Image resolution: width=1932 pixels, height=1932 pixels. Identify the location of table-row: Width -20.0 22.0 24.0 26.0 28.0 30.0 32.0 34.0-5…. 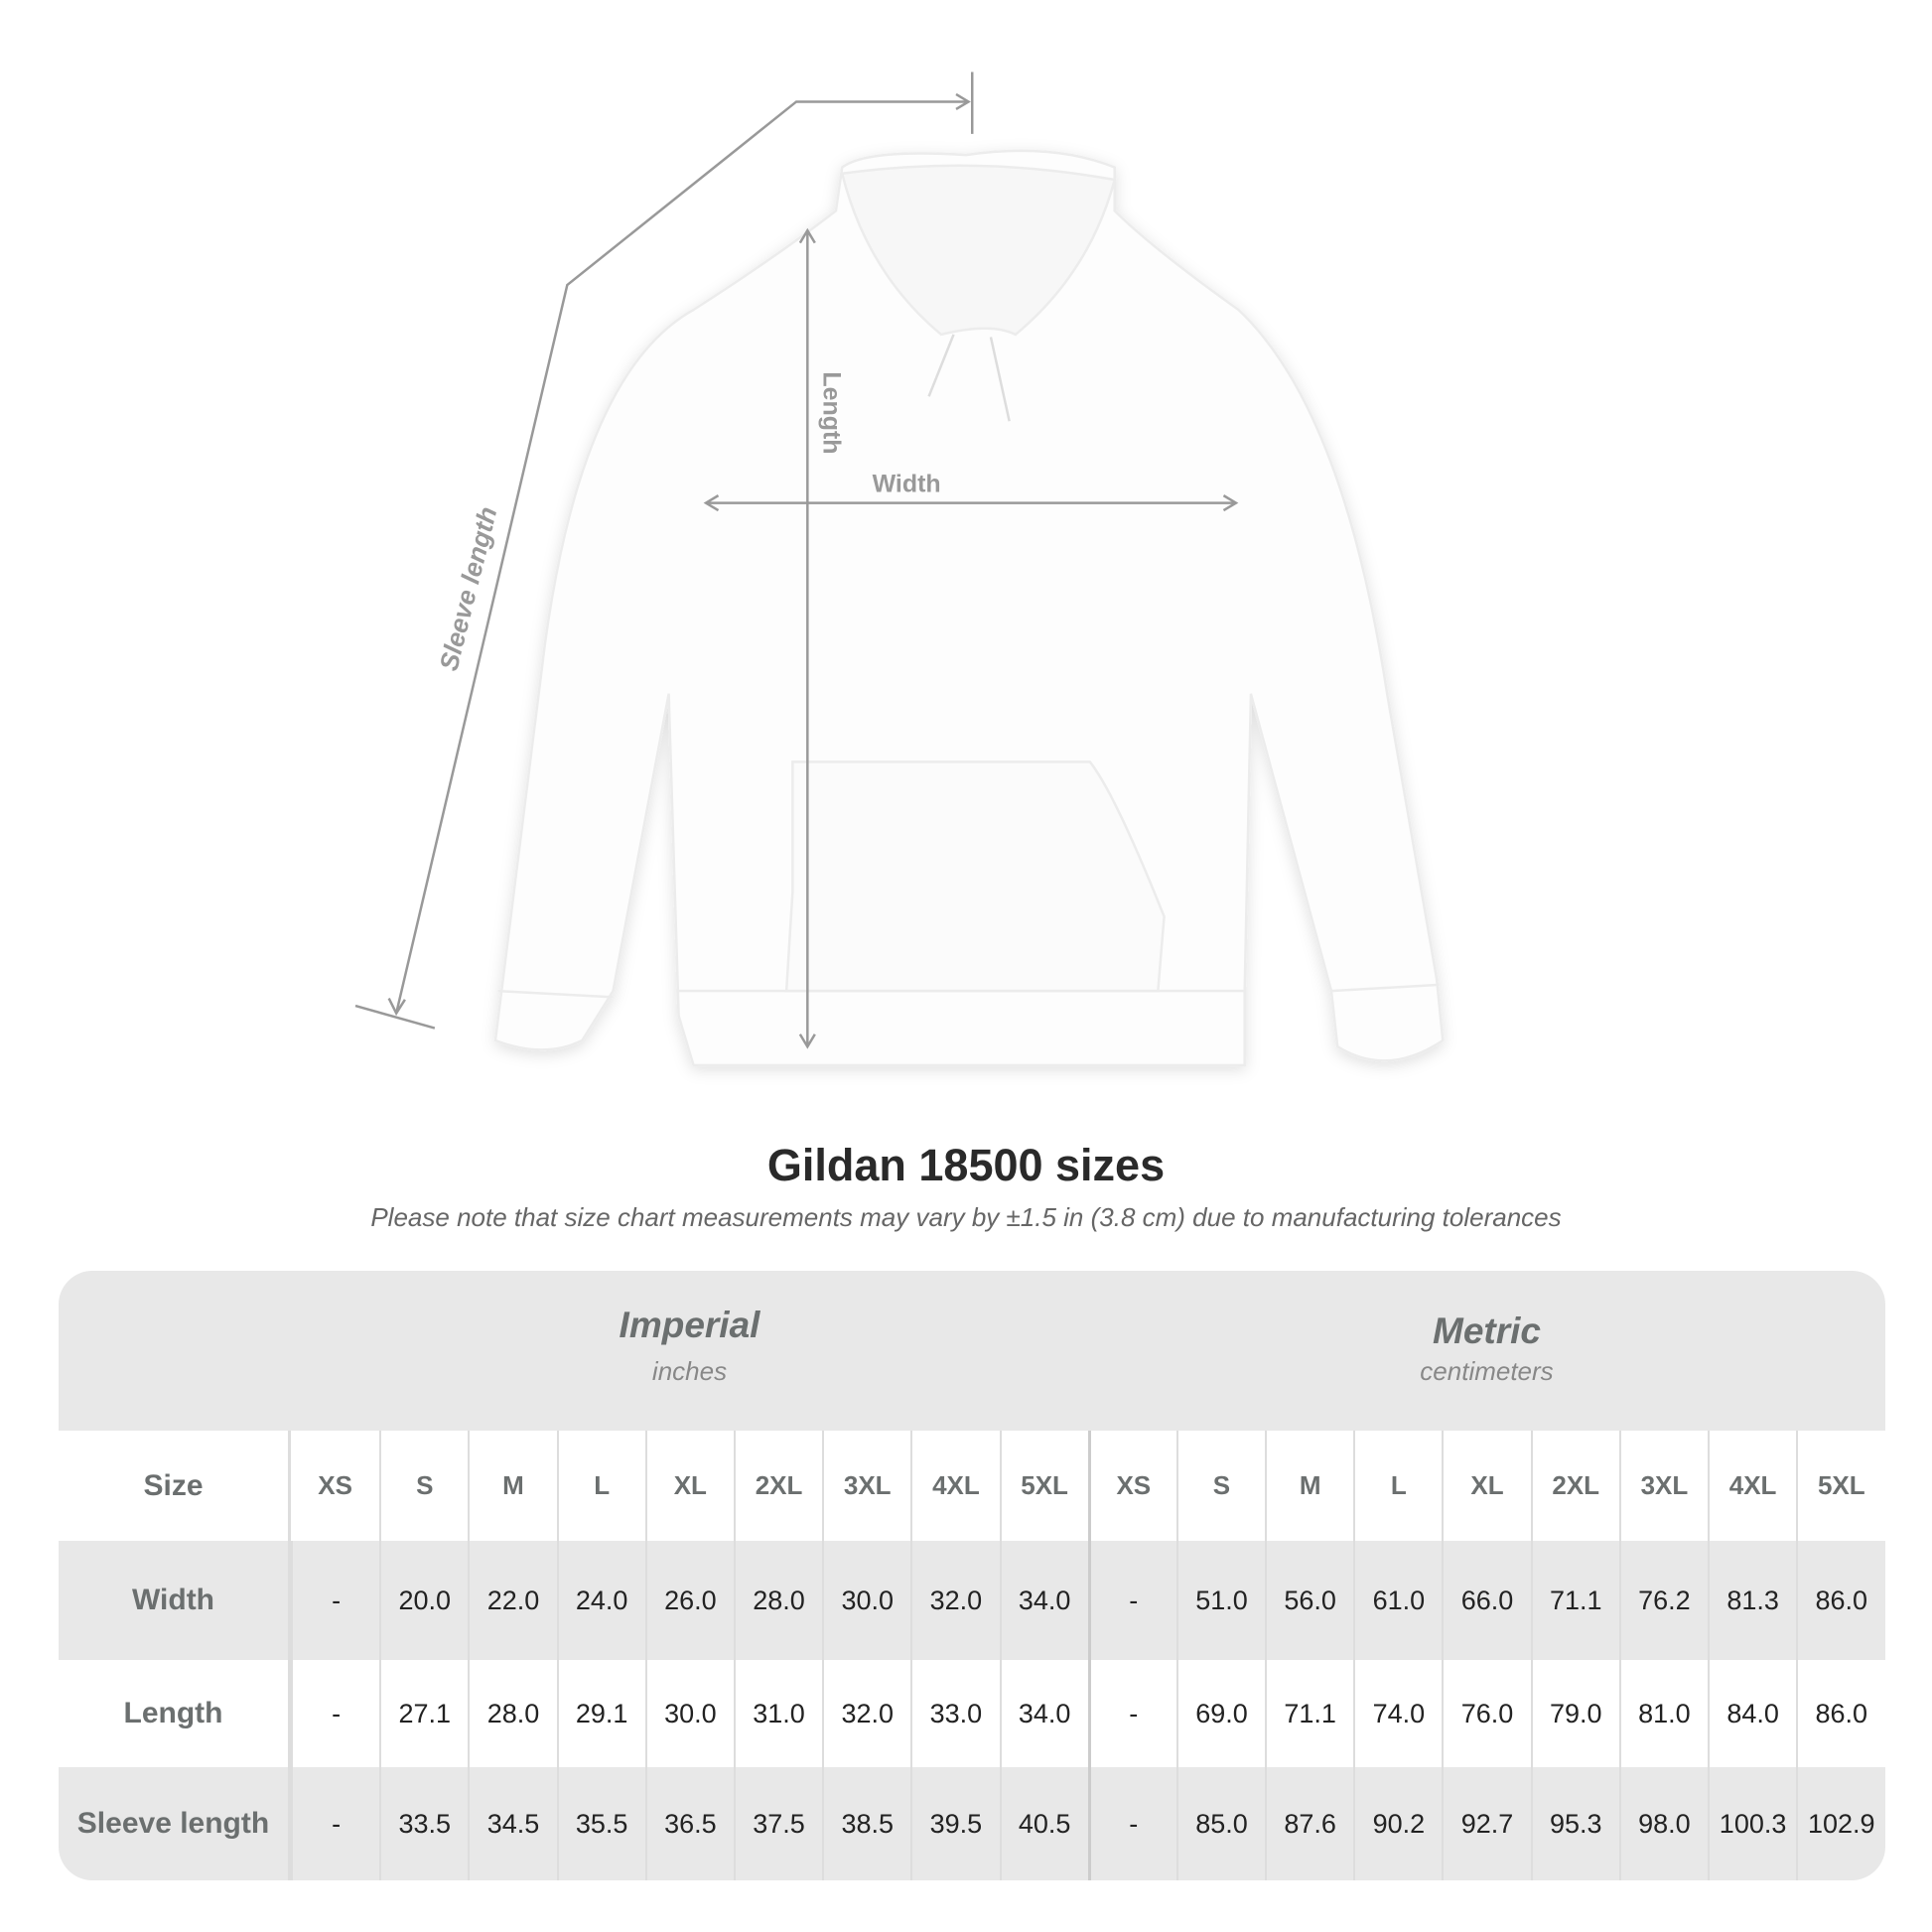
(972, 1600).